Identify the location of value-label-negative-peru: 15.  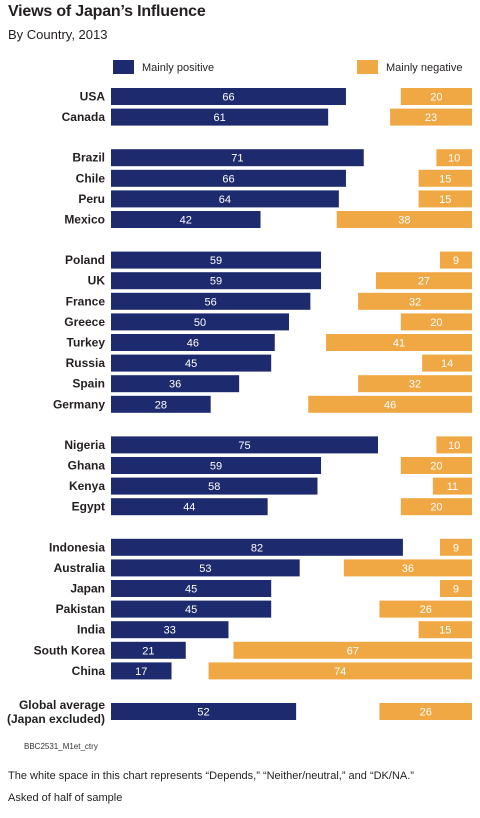
(445, 200).